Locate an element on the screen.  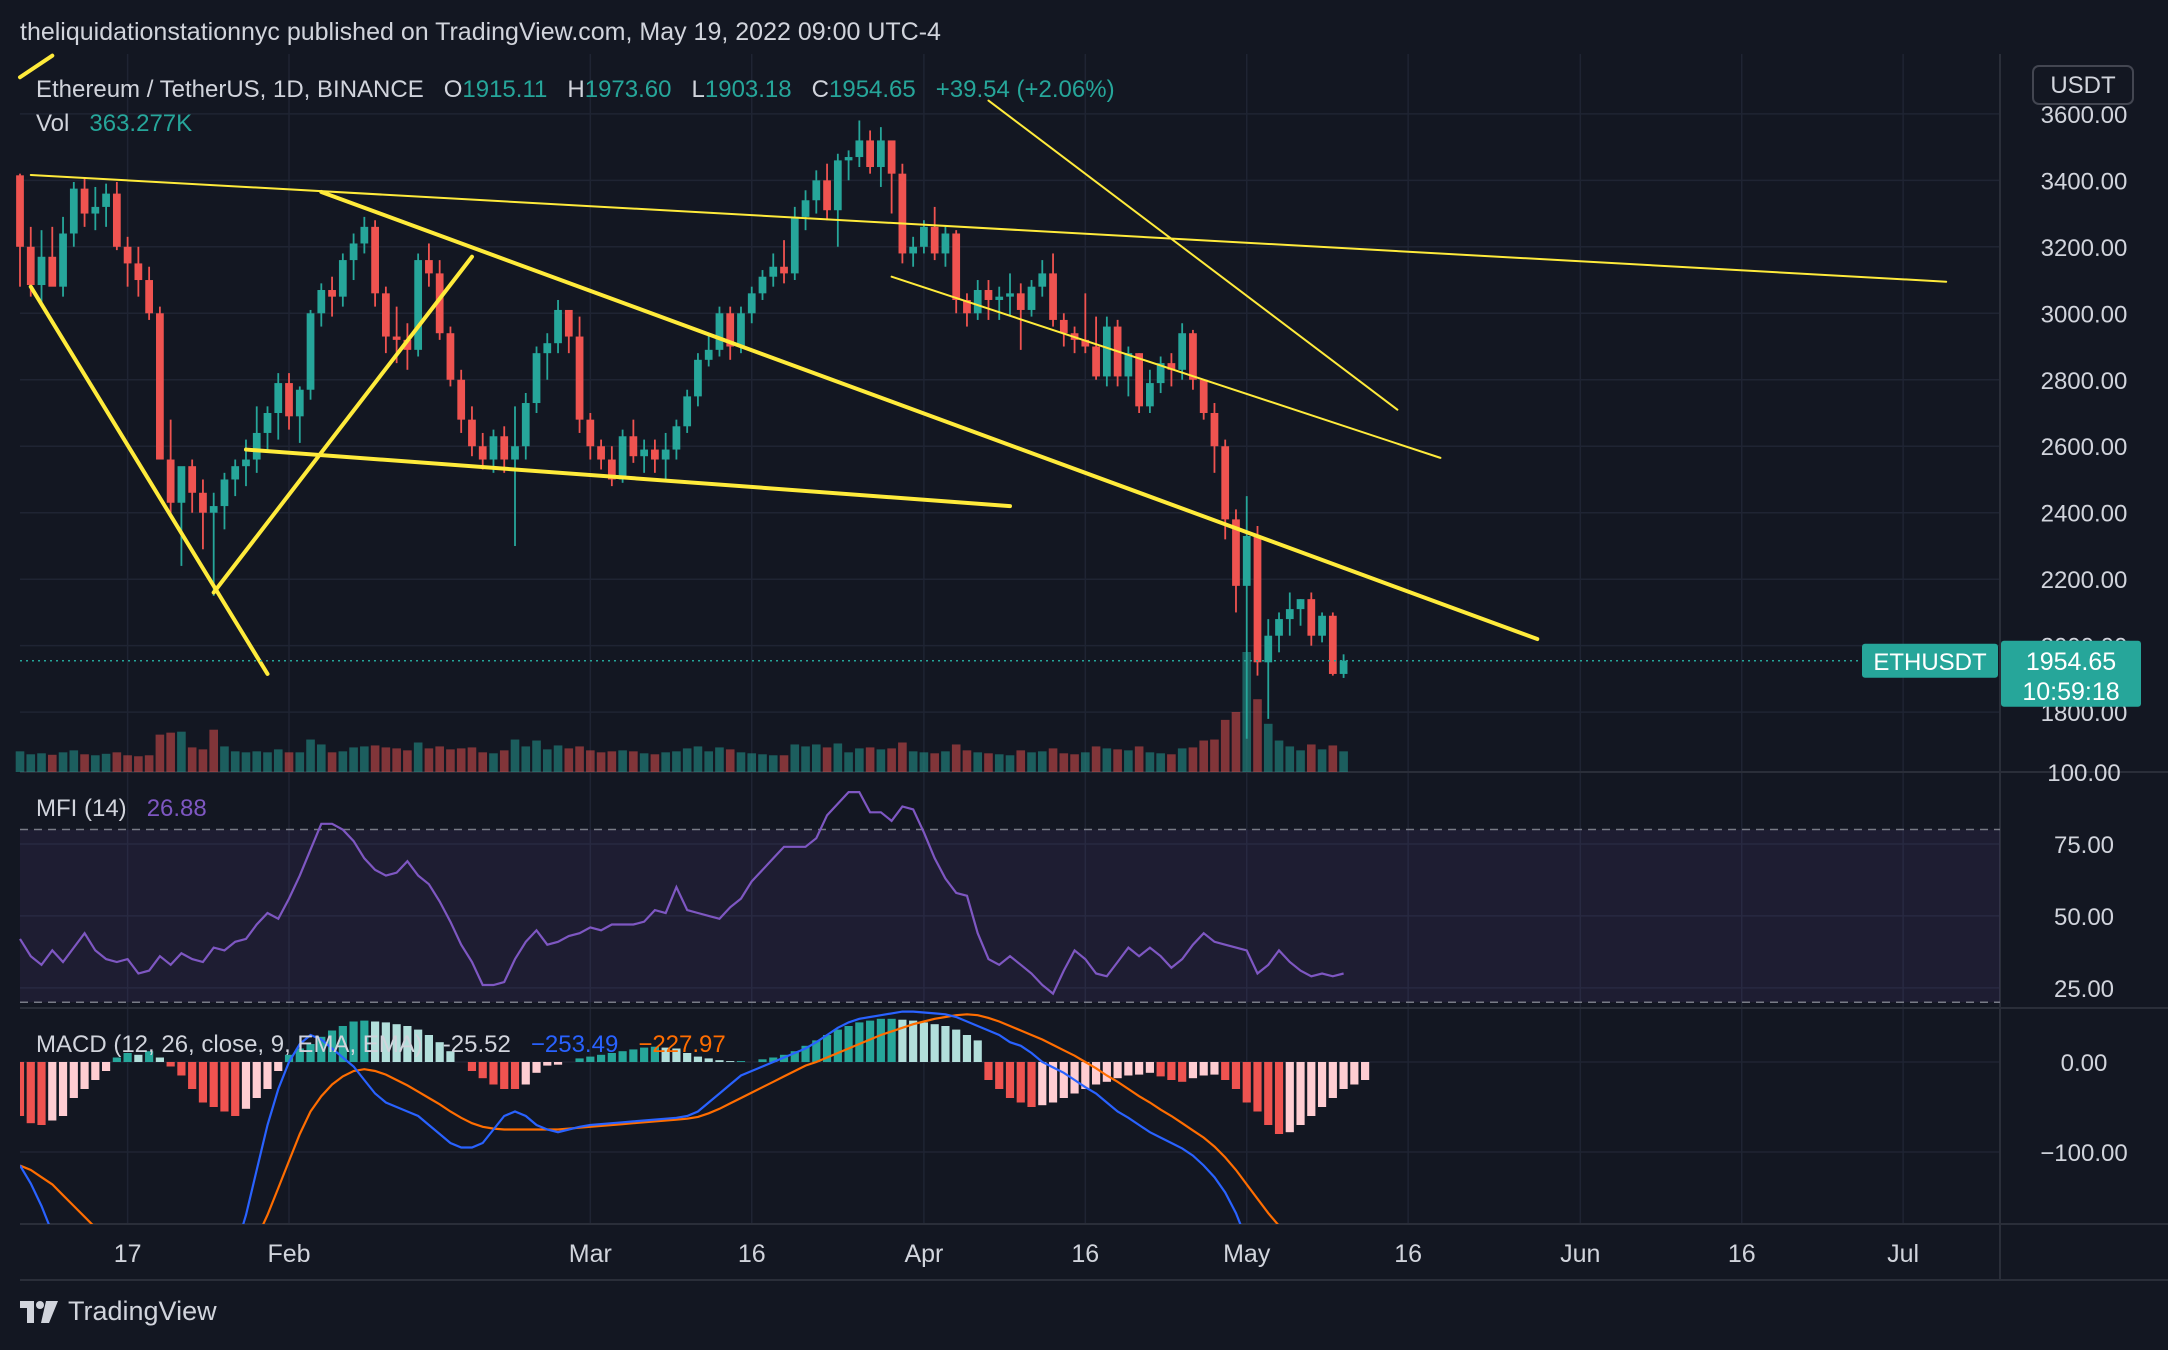
price-tick-label: 3400.00 is located at coordinates (2084, 181).